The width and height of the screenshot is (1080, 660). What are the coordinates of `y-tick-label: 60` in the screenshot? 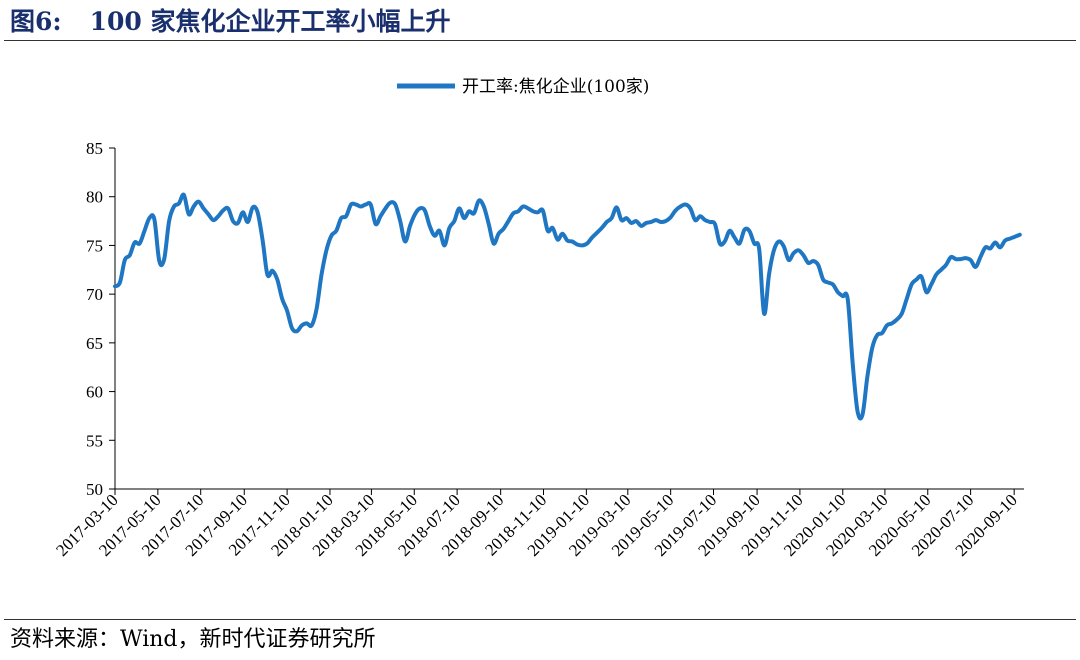 It's located at (94, 392).